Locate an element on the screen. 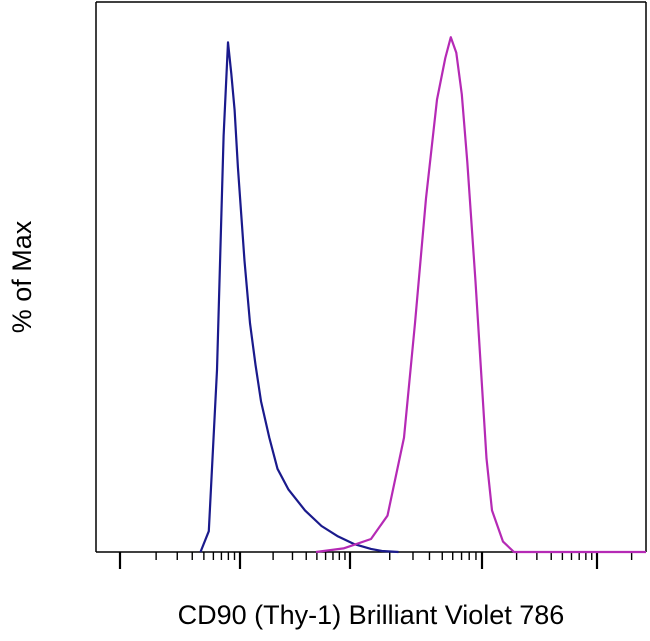  y-axis-title: % of Max is located at coordinates (22, 276).